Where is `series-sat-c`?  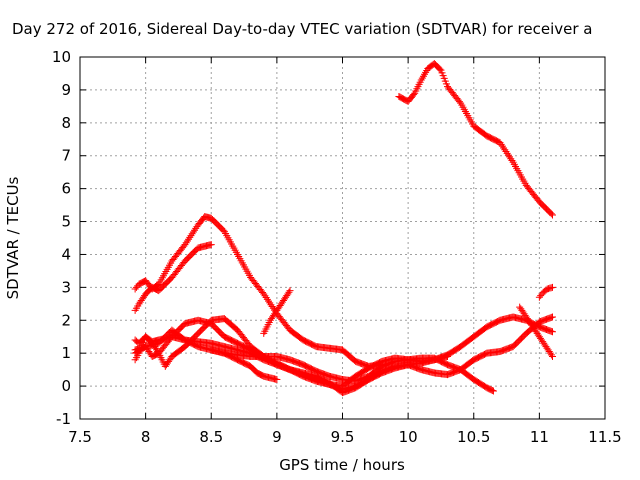
series-sat-c is located at coordinates (173, 277).